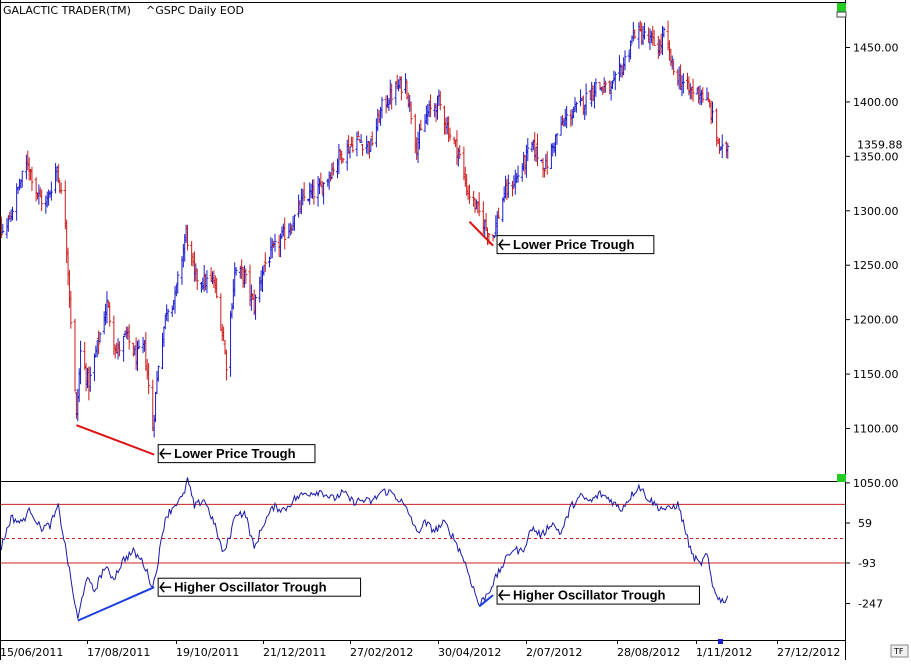  Describe the element at coordinates (876, 483) in the screenshot. I see `price-tick-label: 1050.00` at that location.